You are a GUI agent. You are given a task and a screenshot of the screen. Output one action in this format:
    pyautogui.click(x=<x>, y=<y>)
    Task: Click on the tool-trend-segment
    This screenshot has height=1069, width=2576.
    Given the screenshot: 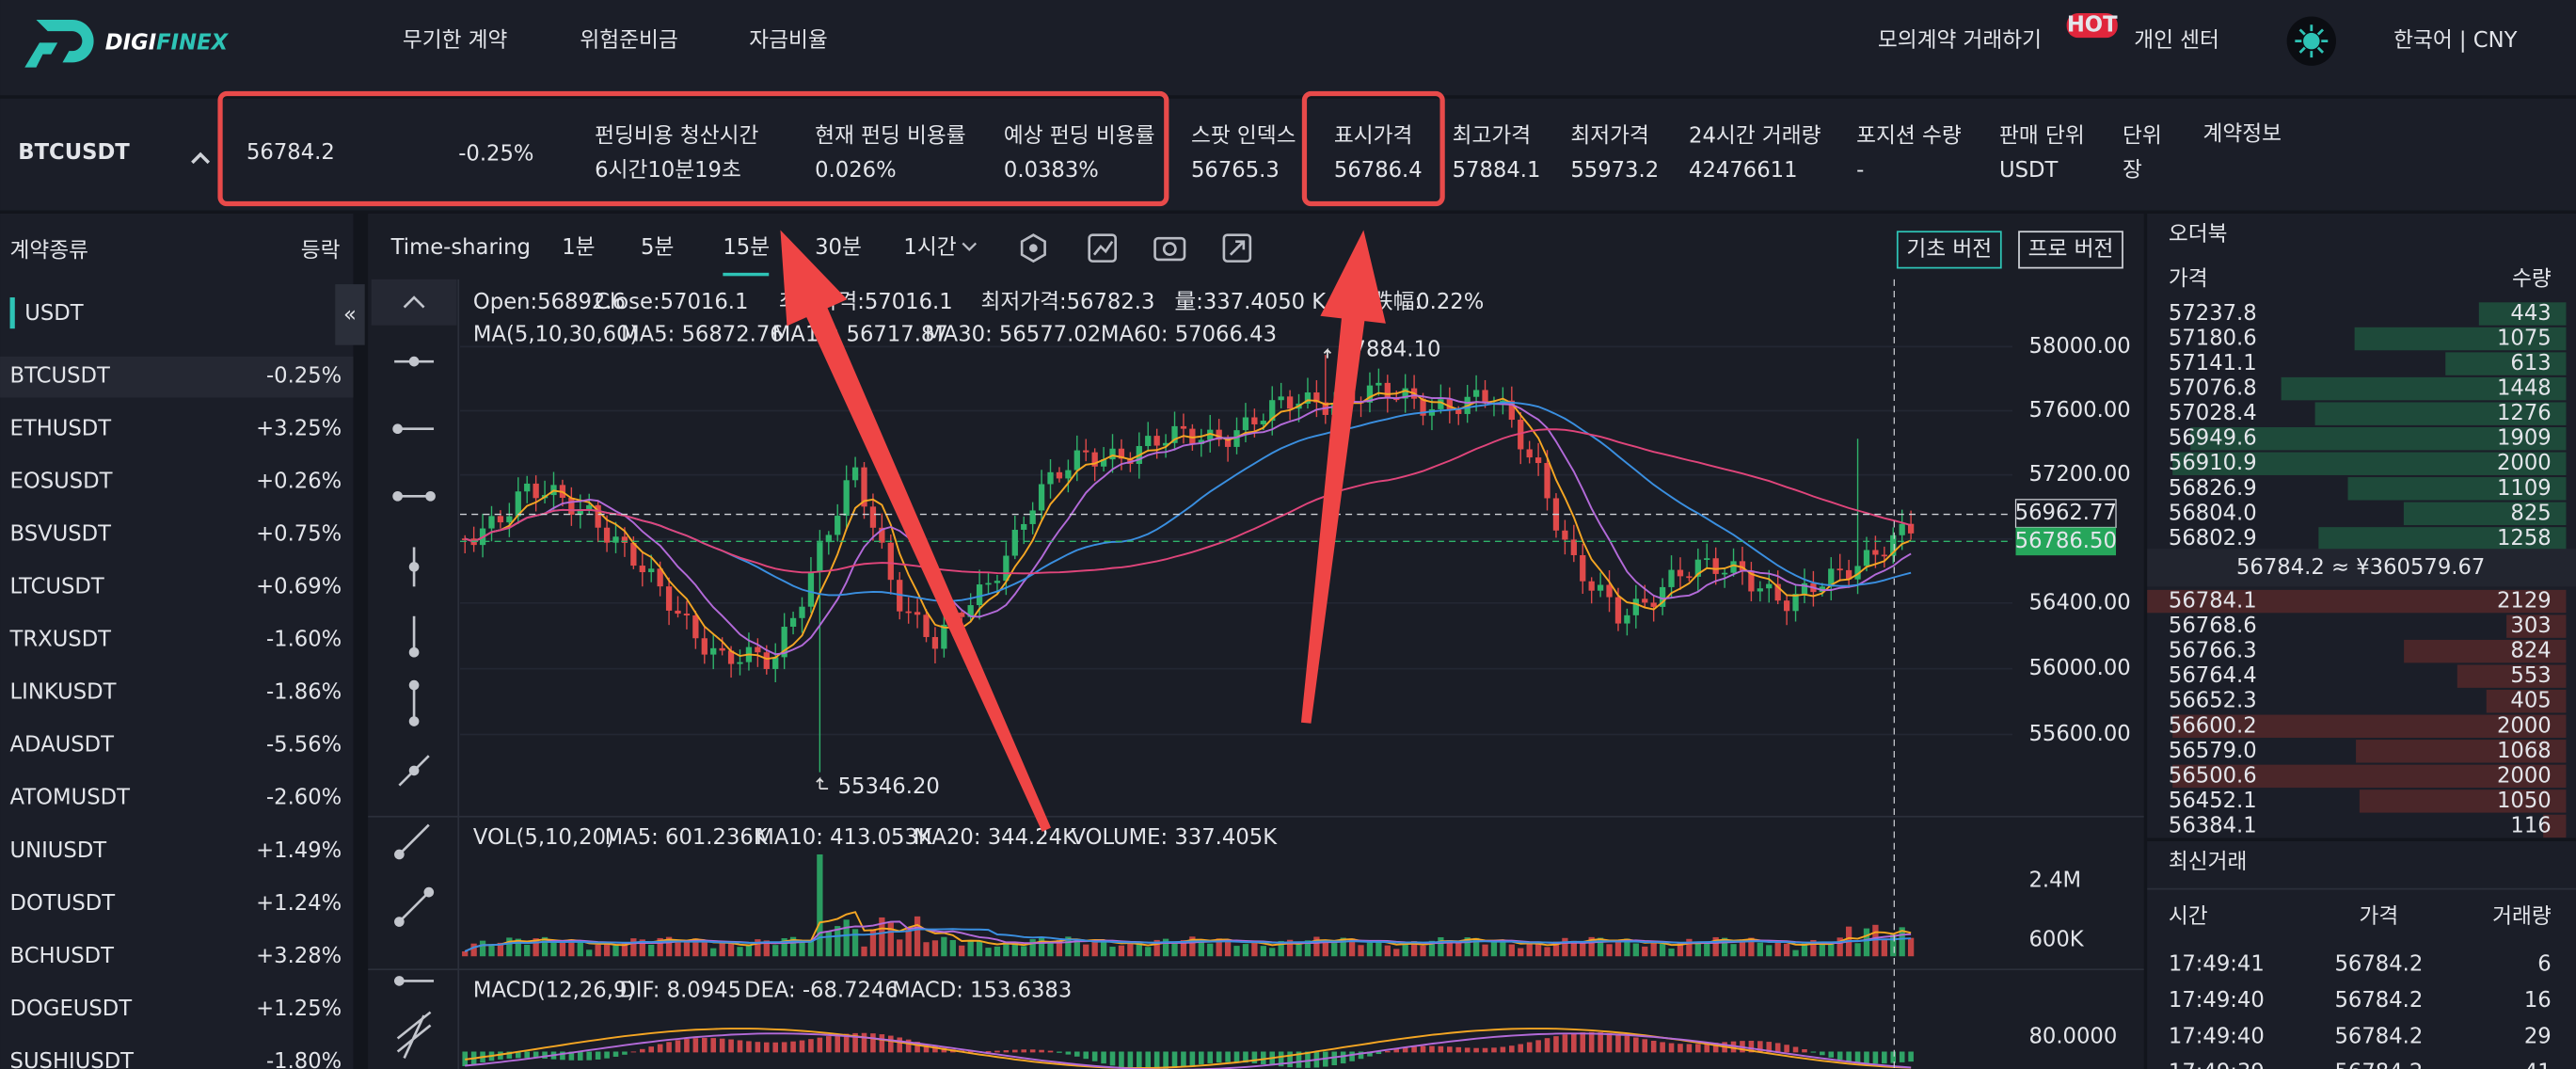 What is the action you would take?
    pyautogui.click(x=414, y=907)
    